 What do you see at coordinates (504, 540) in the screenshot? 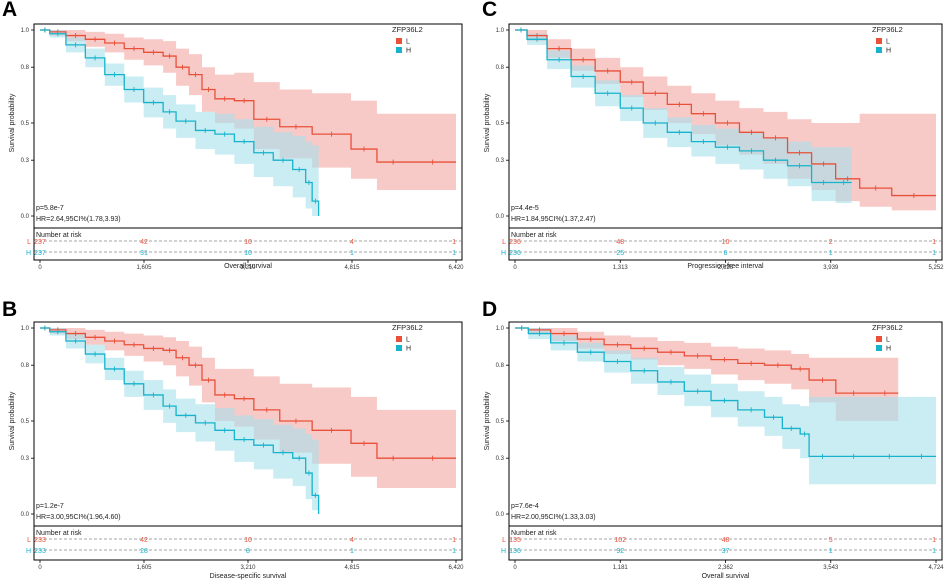
I see `risk-row-label: L` at bounding box center [504, 540].